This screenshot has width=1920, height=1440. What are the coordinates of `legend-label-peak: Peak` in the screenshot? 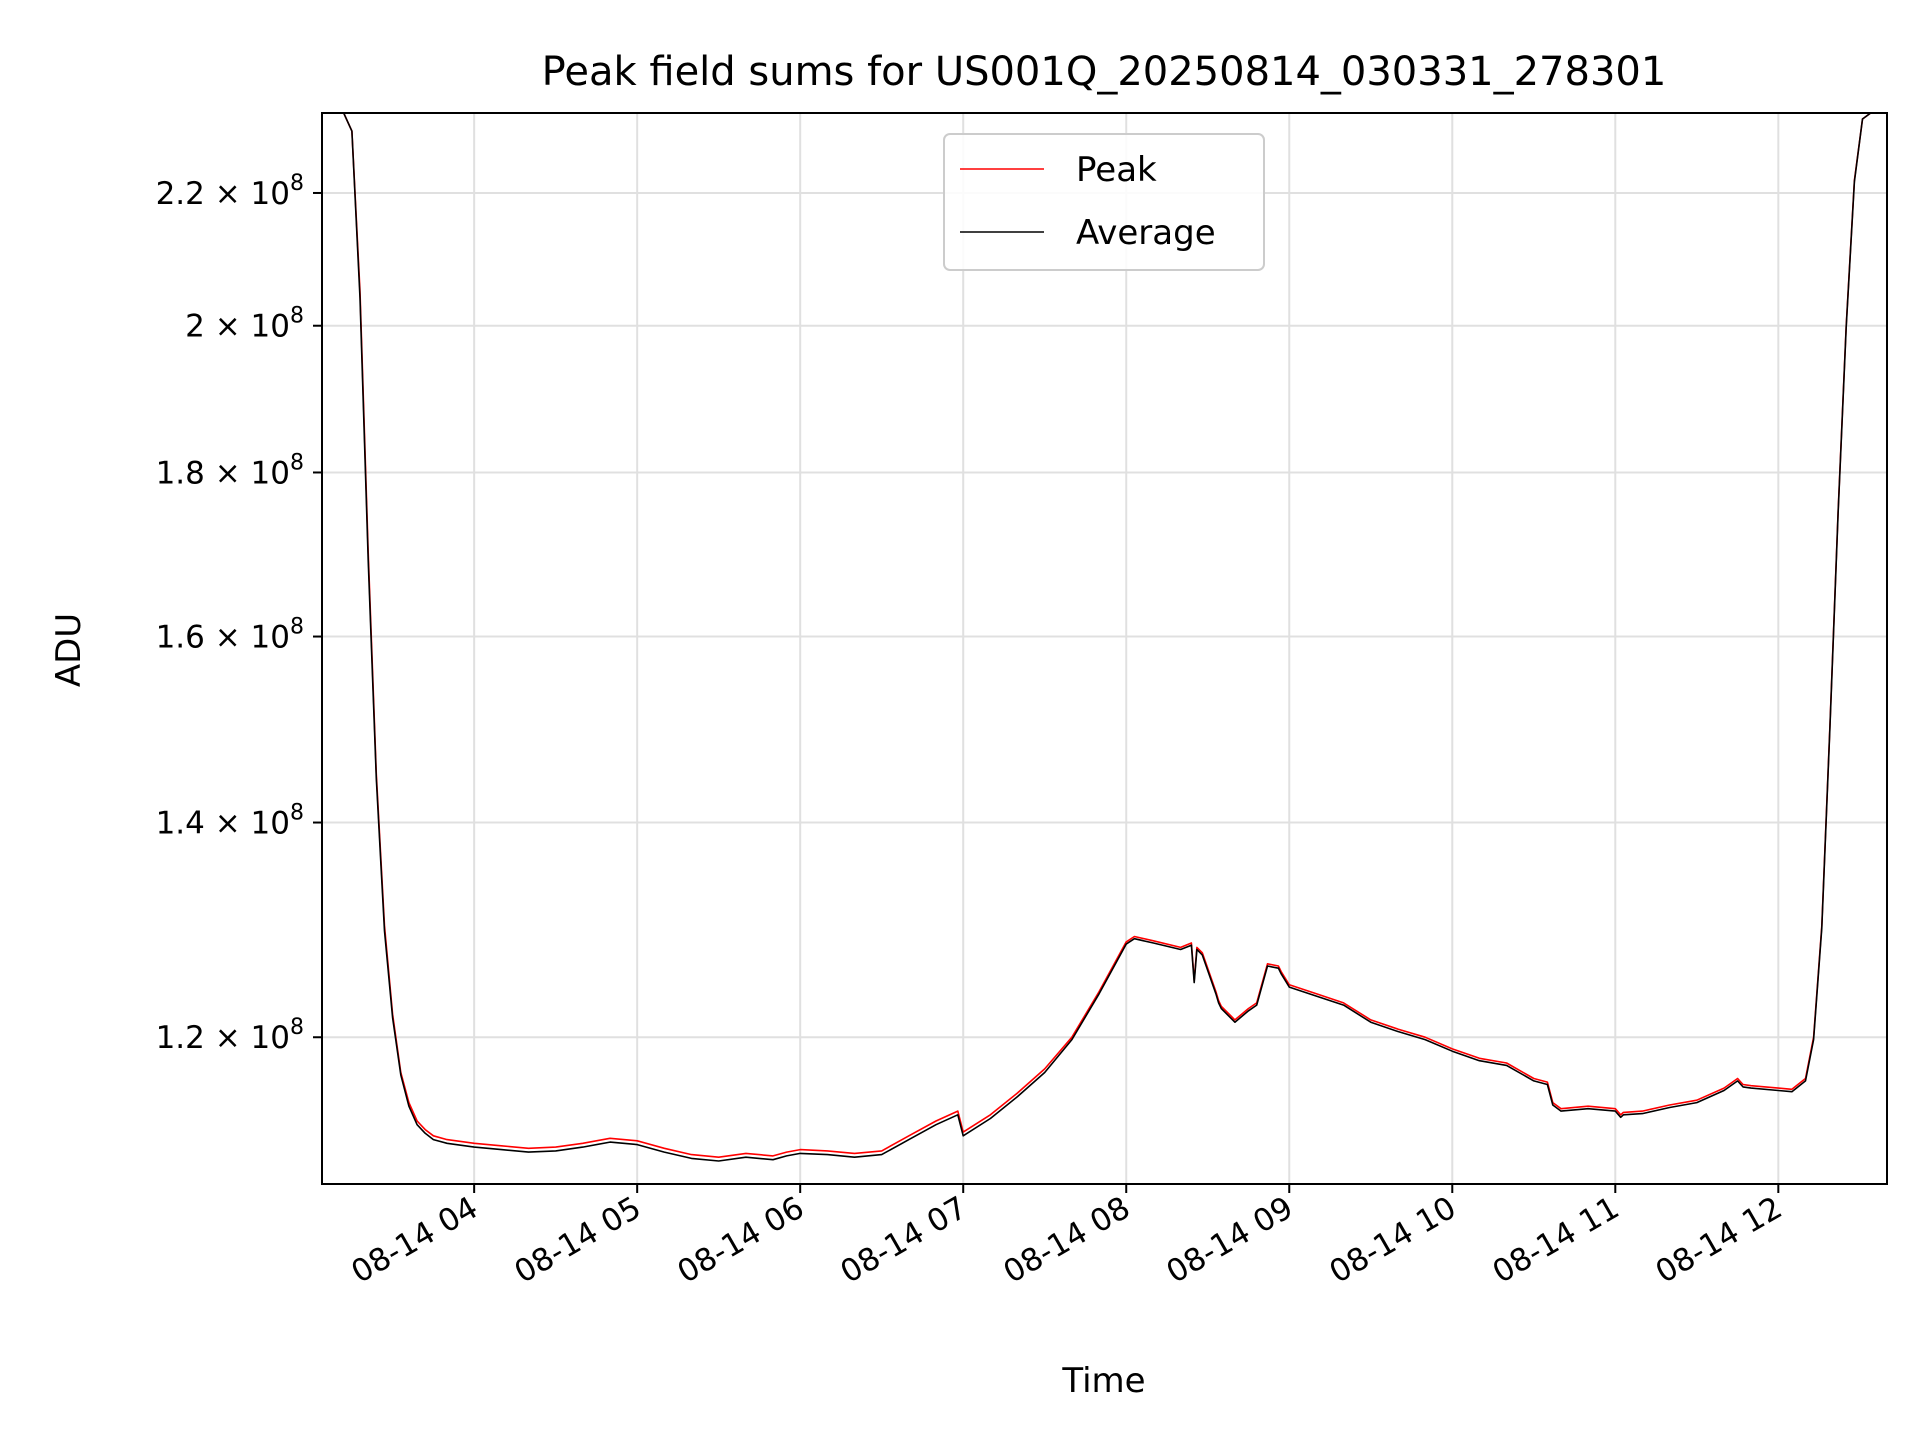 It's located at (1116, 170).